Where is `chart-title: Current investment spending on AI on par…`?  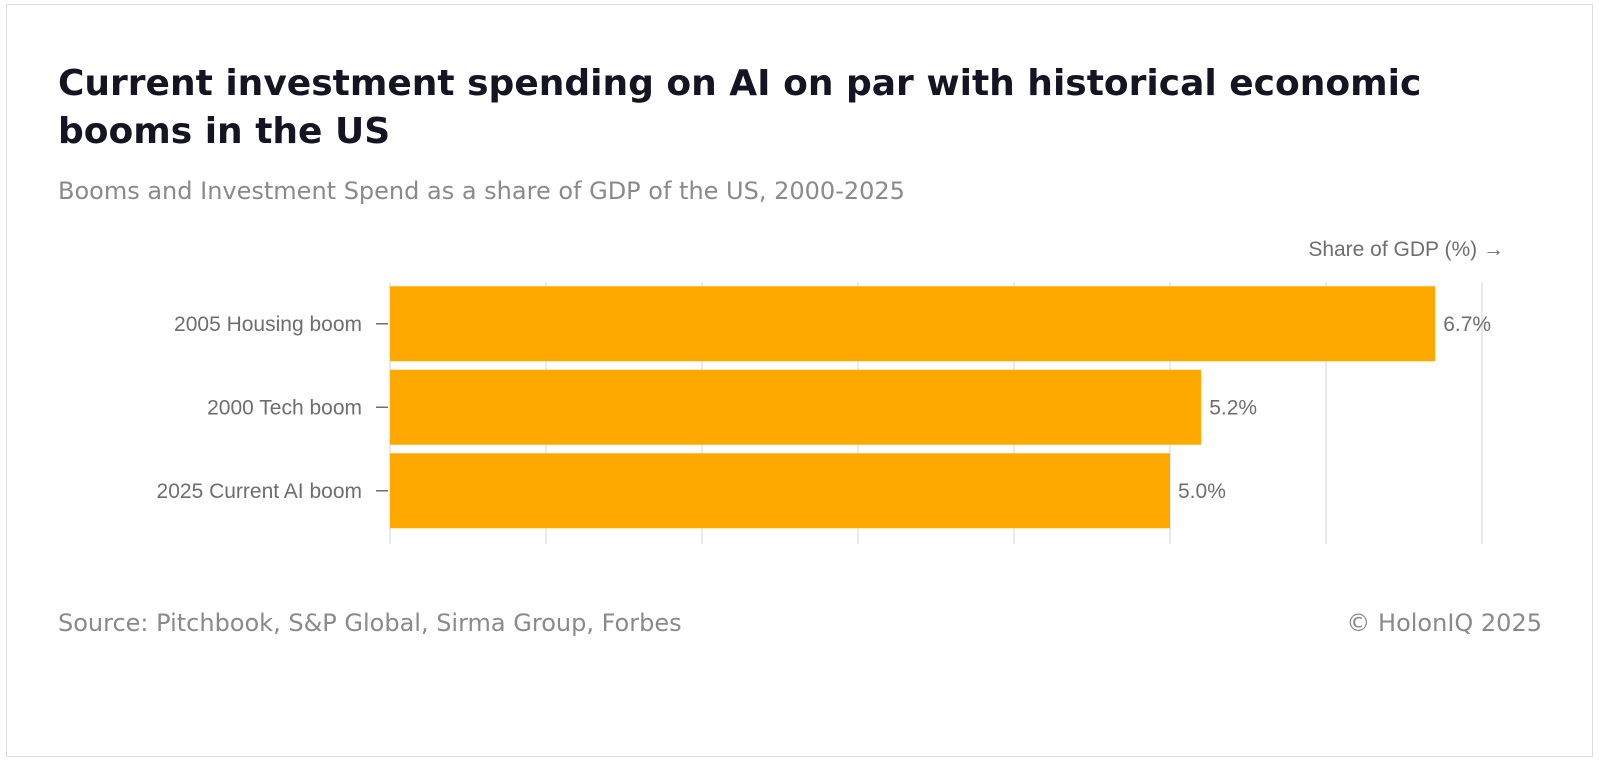 chart-title: Current investment spending on AI on par… is located at coordinates (740, 107).